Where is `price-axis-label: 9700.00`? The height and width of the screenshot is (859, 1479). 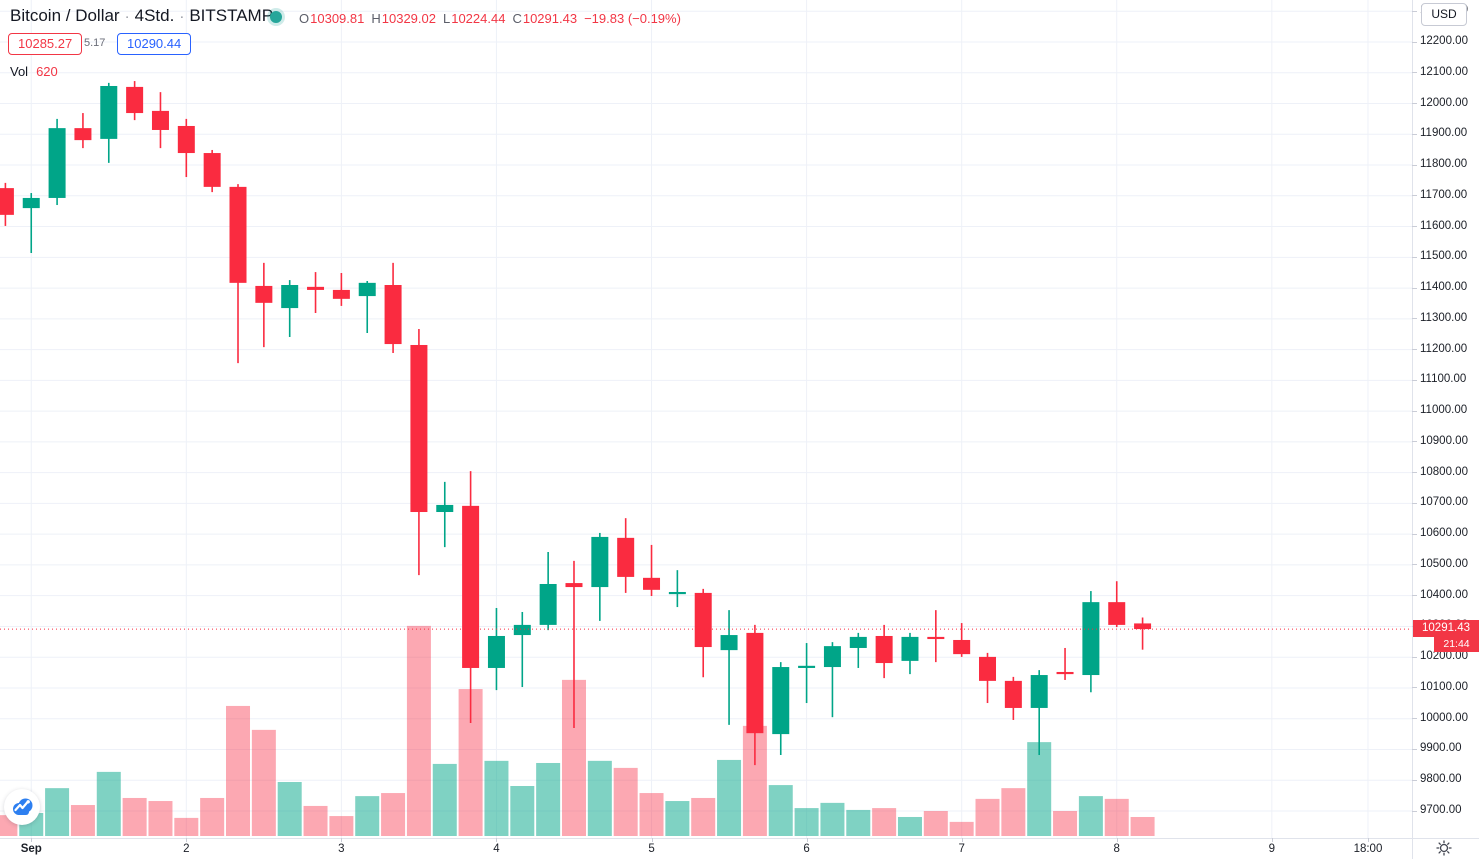
price-axis-label: 9700.00 is located at coordinates (1441, 810).